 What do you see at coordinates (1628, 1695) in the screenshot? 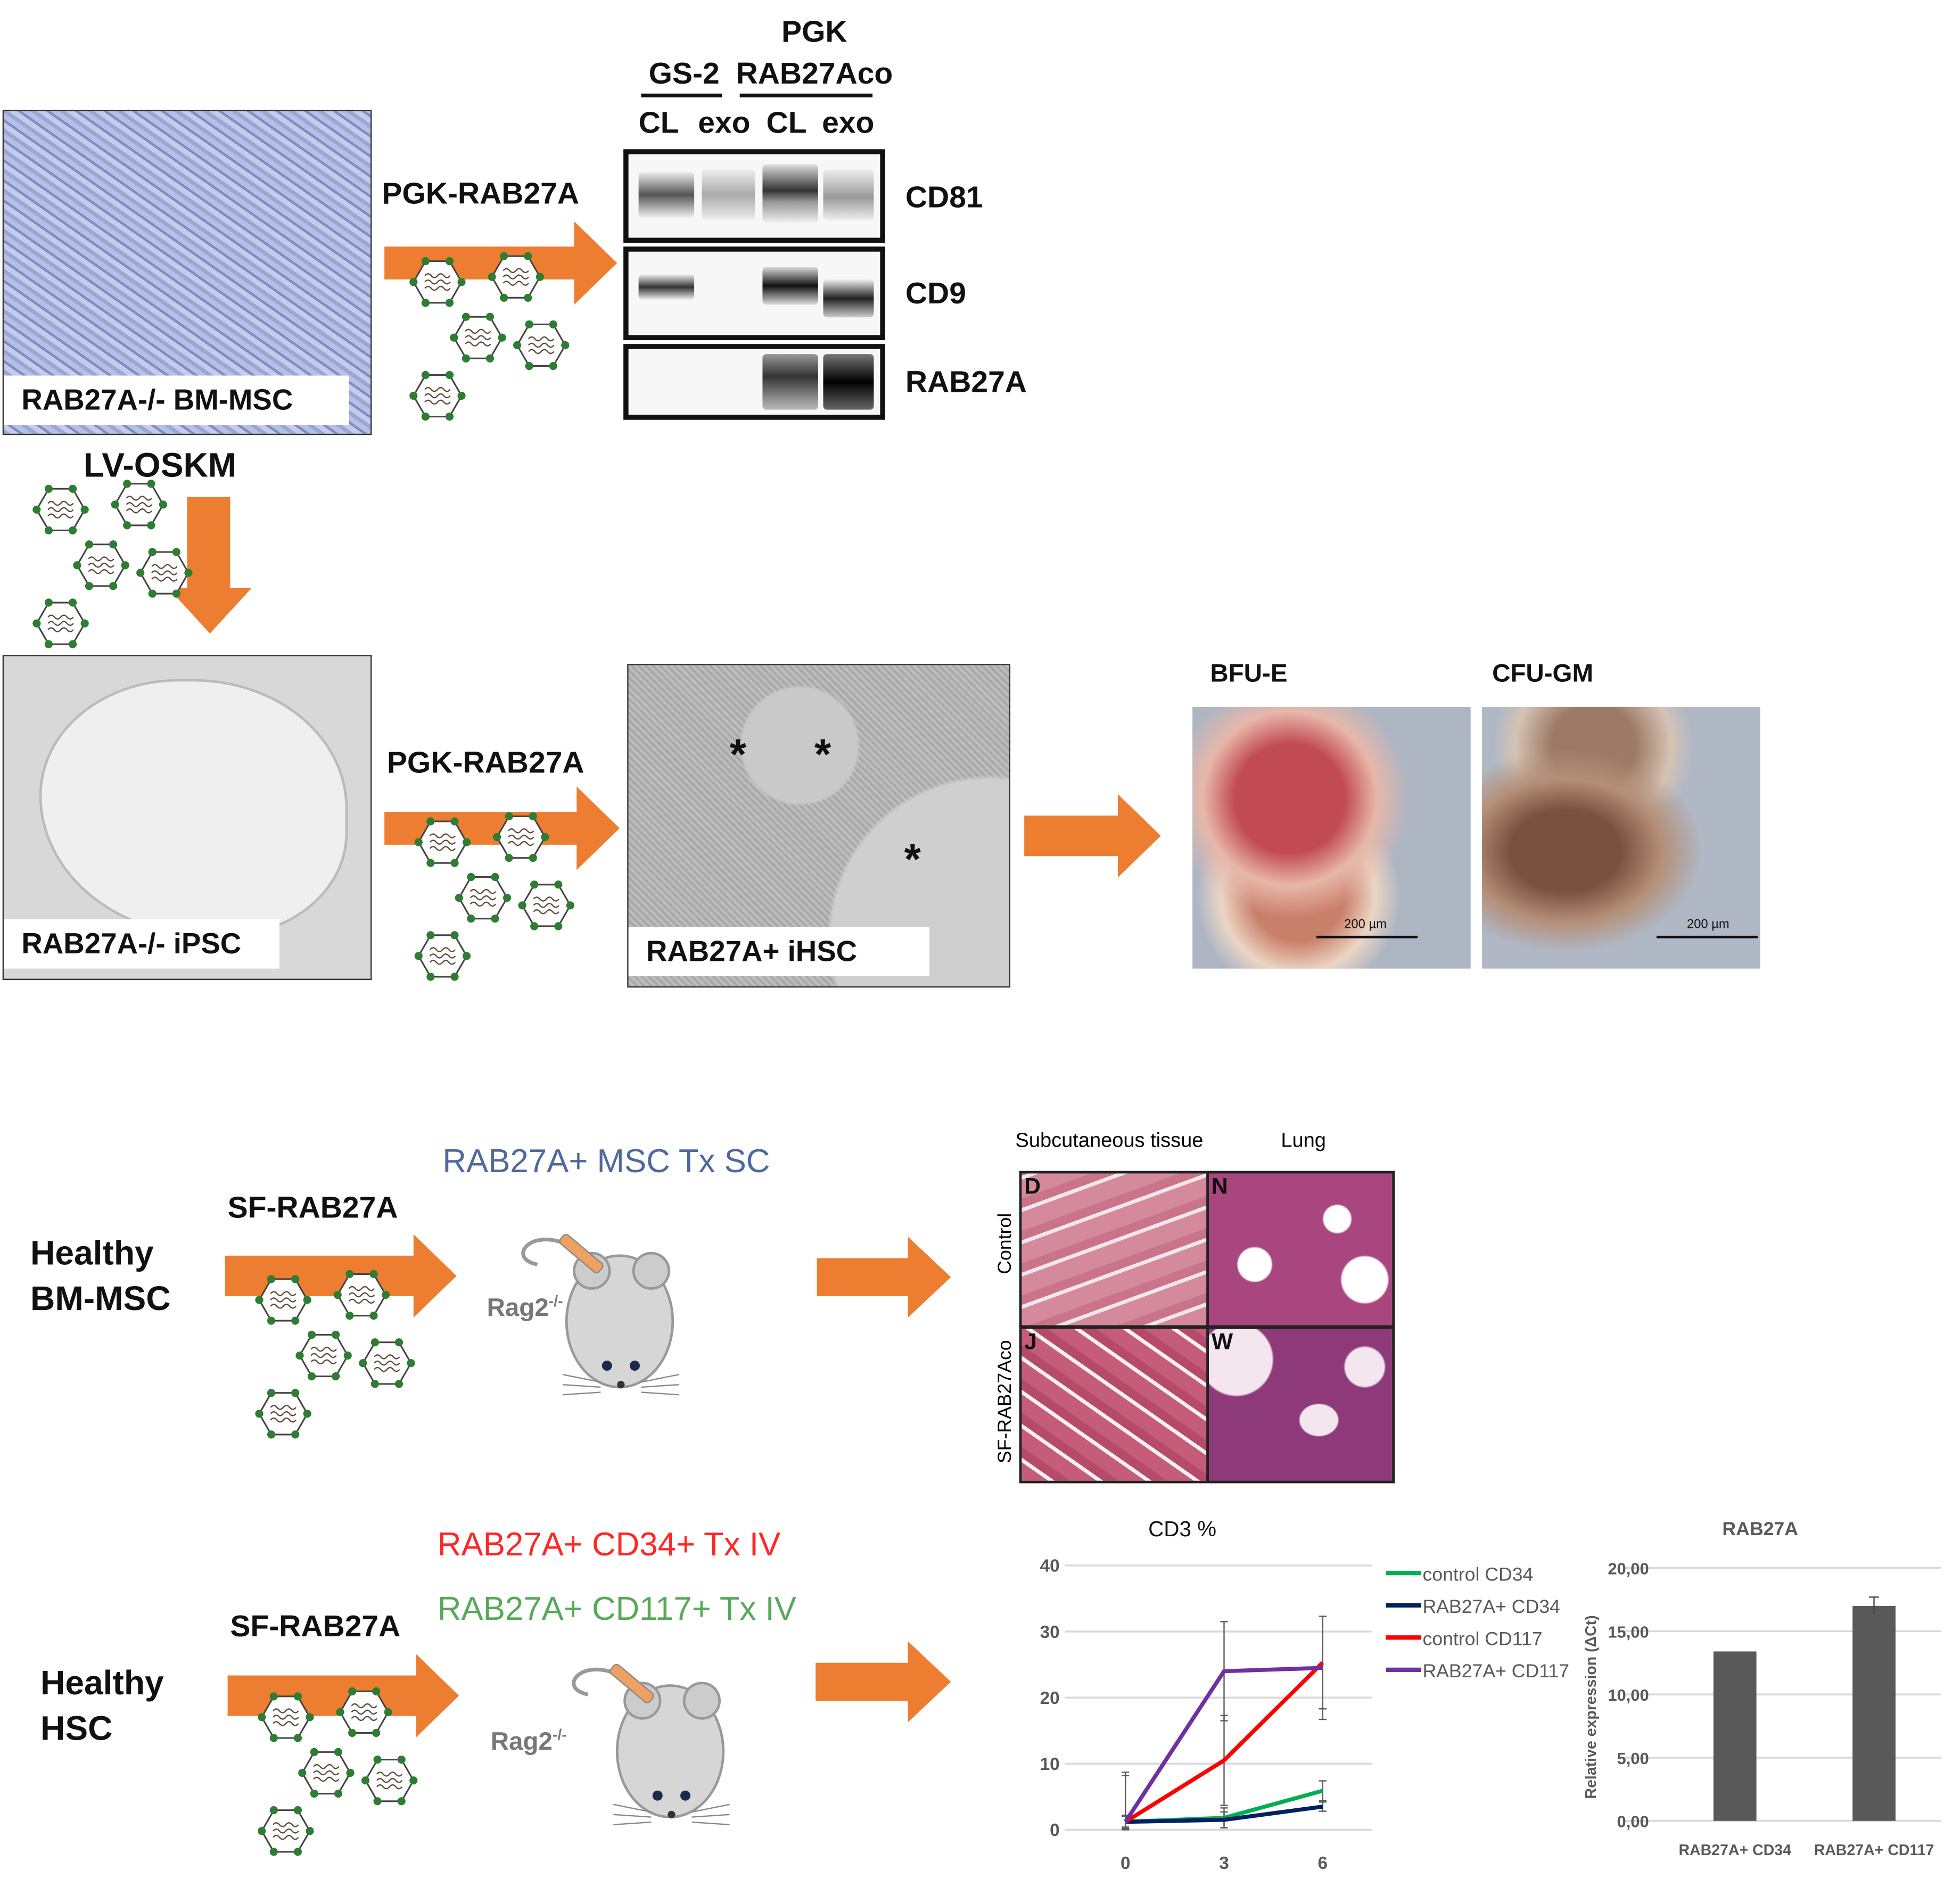
I see `y-tick-label: 10,00` at bounding box center [1628, 1695].